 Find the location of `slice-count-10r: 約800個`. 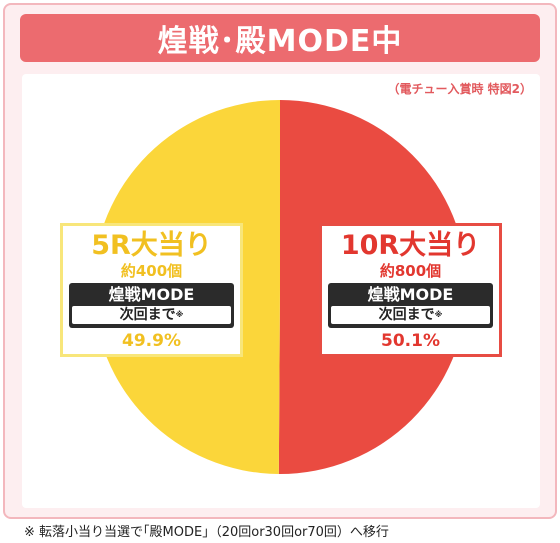

slice-count-10r: 約800個 is located at coordinates (410, 271).